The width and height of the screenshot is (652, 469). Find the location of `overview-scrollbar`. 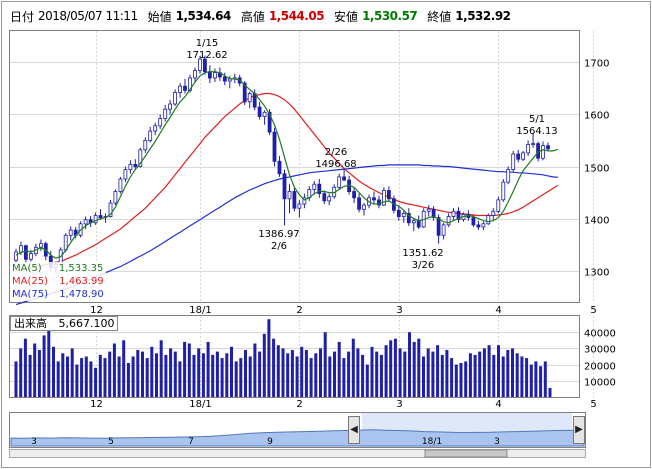

overview-scrollbar is located at coordinates (297, 453).